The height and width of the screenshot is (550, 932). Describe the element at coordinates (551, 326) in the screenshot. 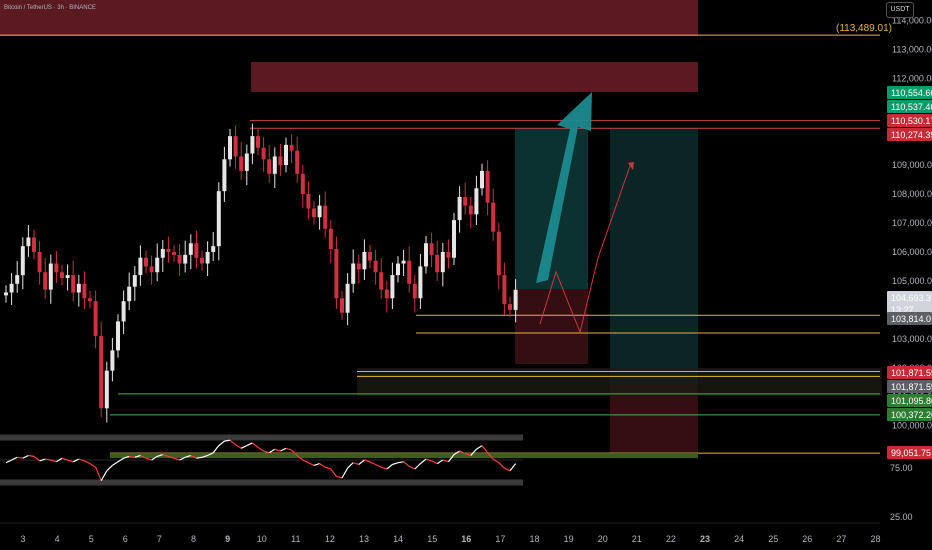

I see `long-stop-zone` at that location.